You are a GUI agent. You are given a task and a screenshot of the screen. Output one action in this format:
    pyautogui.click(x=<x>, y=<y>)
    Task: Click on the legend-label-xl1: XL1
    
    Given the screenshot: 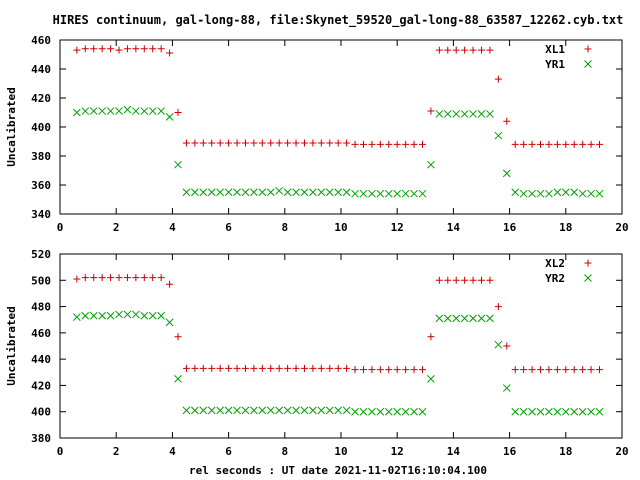 What is the action you would take?
    pyautogui.click(x=555, y=49)
    